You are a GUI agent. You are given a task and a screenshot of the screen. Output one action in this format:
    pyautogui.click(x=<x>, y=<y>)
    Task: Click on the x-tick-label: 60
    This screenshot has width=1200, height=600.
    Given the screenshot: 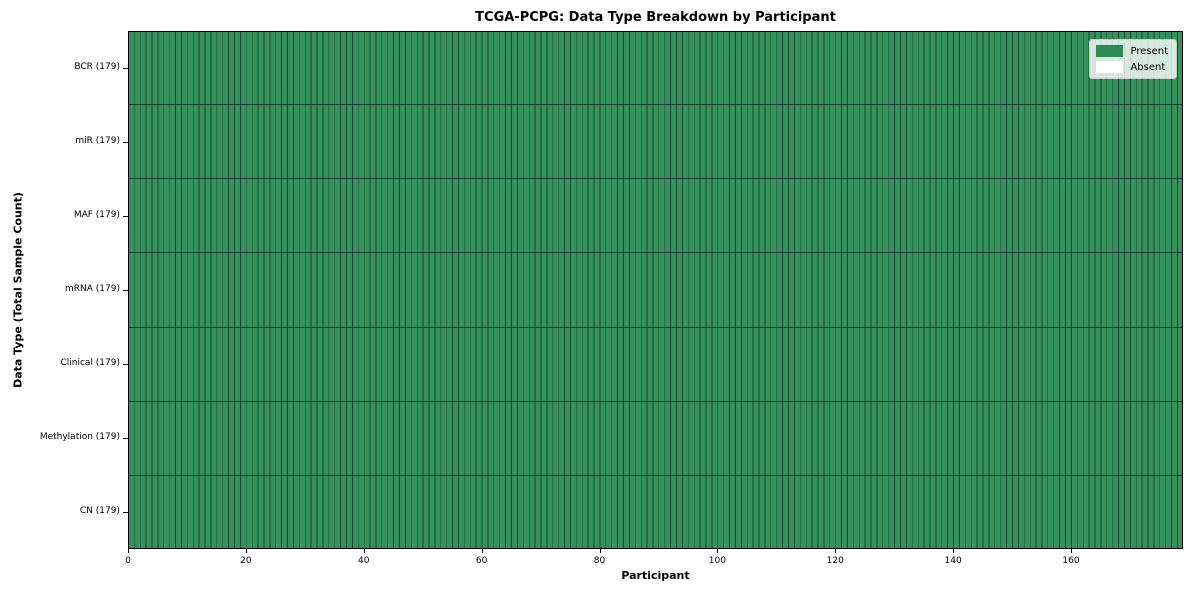 What is the action you would take?
    pyautogui.click(x=481, y=561)
    